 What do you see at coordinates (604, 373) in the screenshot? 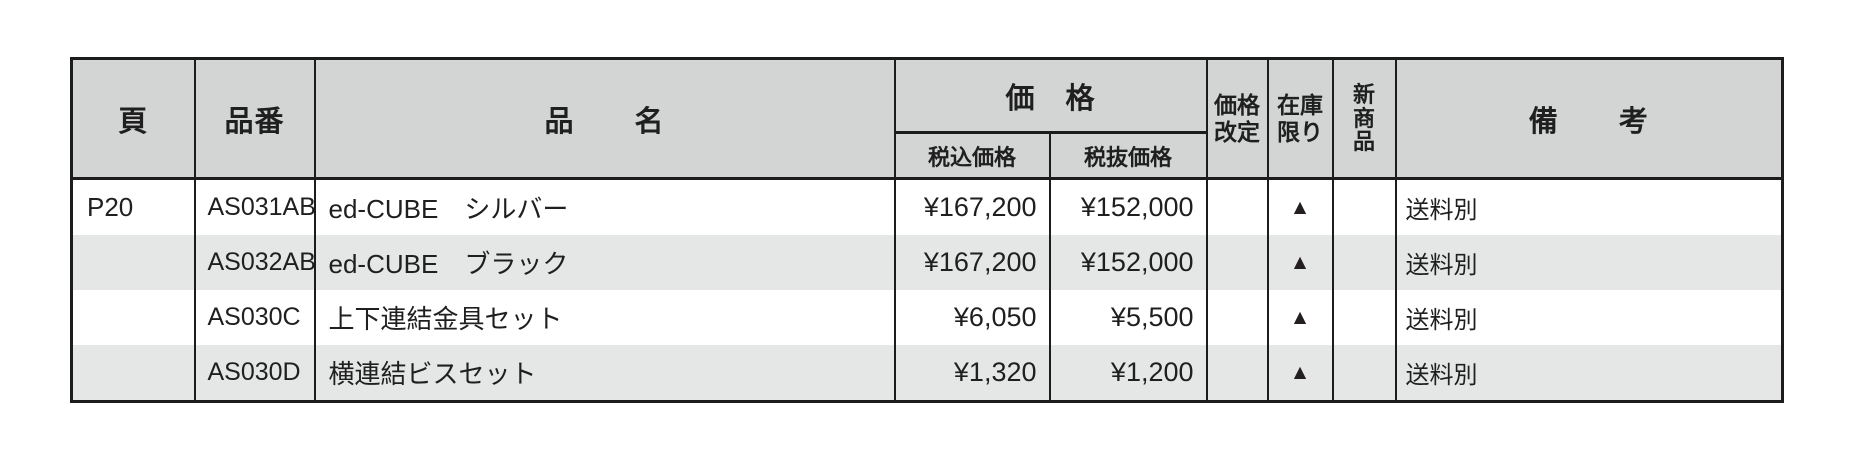
I see `item-name-cell: 横連結ビスセット` at bounding box center [604, 373].